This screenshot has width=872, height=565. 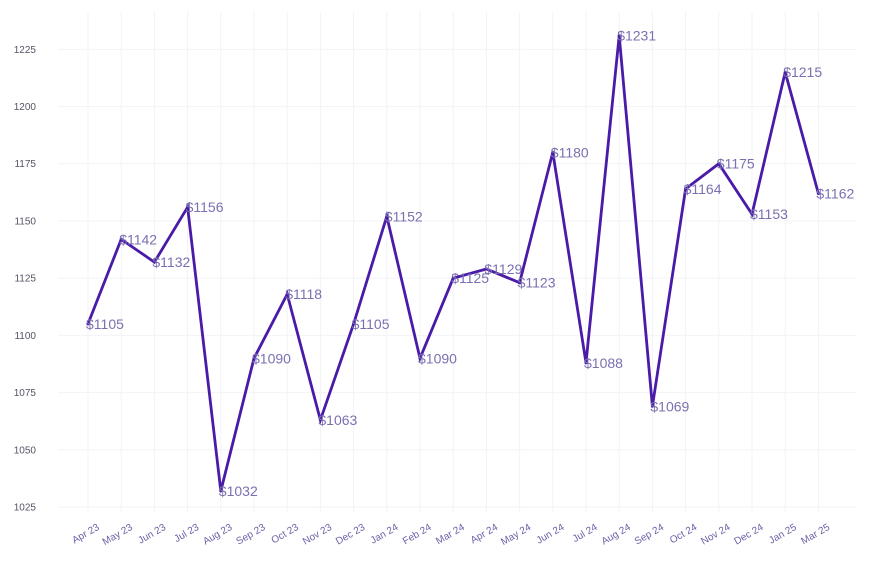 What do you see at coordinates (417, 534) in the screenshot?
I see `x-tick-label: Feb 24` at bounding box center [417, 534].